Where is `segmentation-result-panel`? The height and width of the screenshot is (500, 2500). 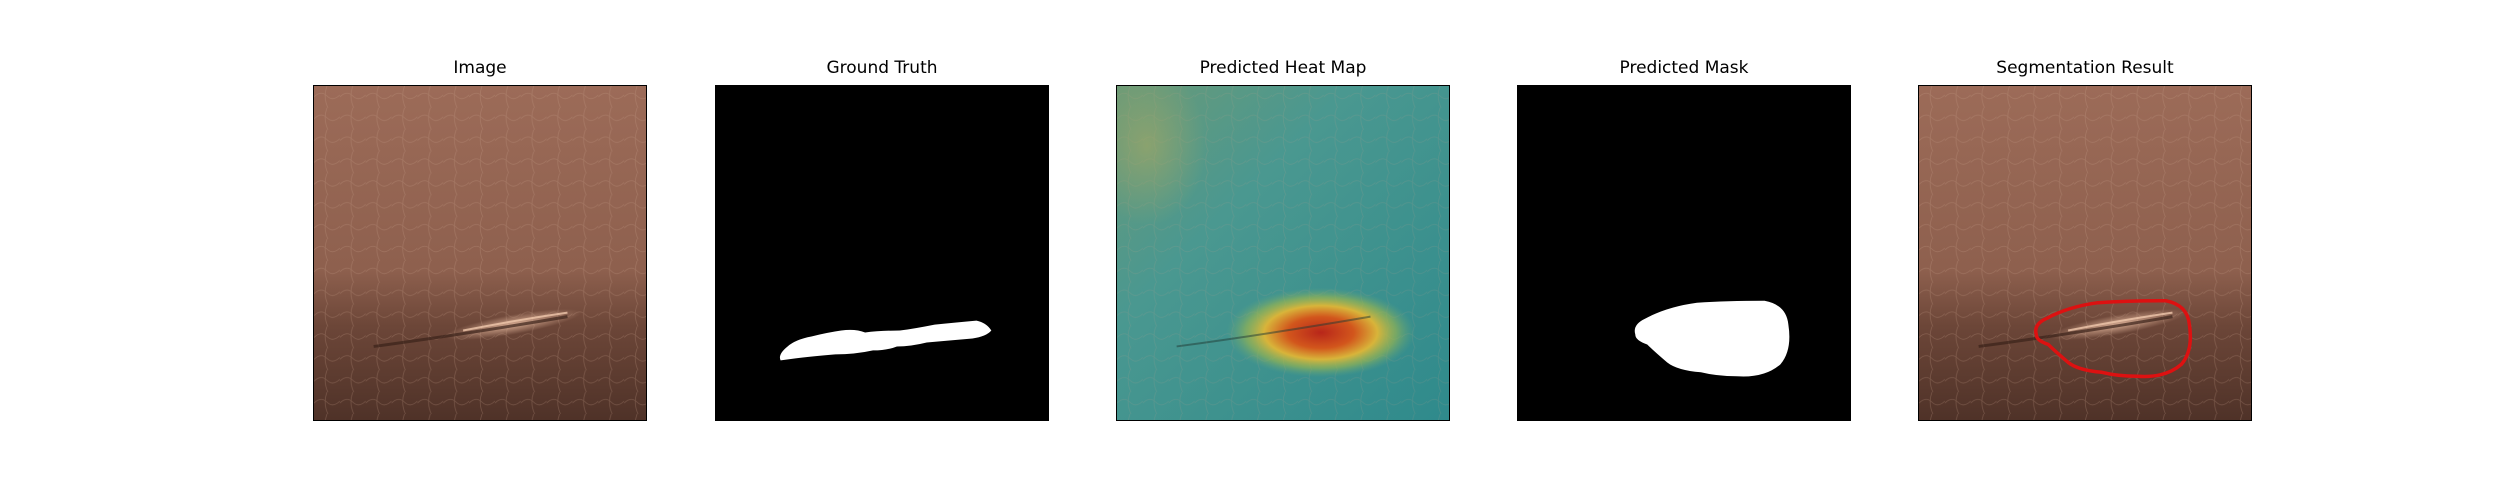 segmentation-result-panel is located at coordinates (2085, 253).